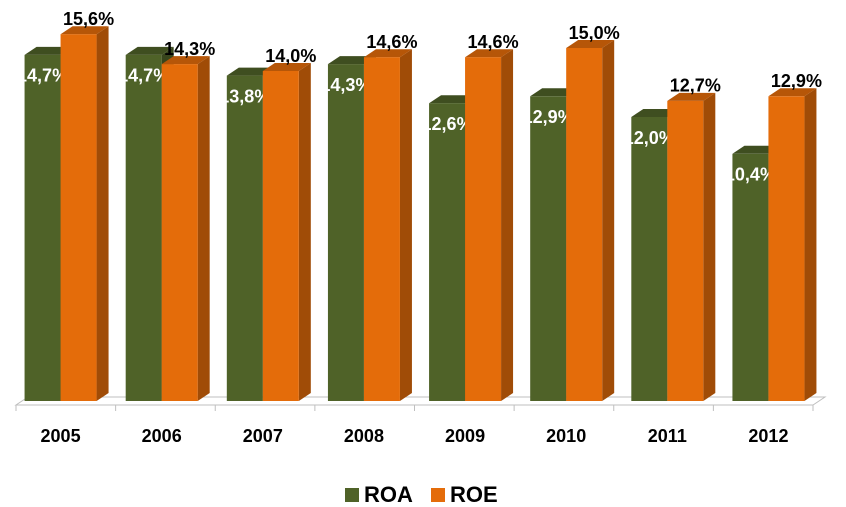 Image resolution: width=846 pixels, height=507 pixels. I want to click on x-tick-label: 2011, so click(667, 436).